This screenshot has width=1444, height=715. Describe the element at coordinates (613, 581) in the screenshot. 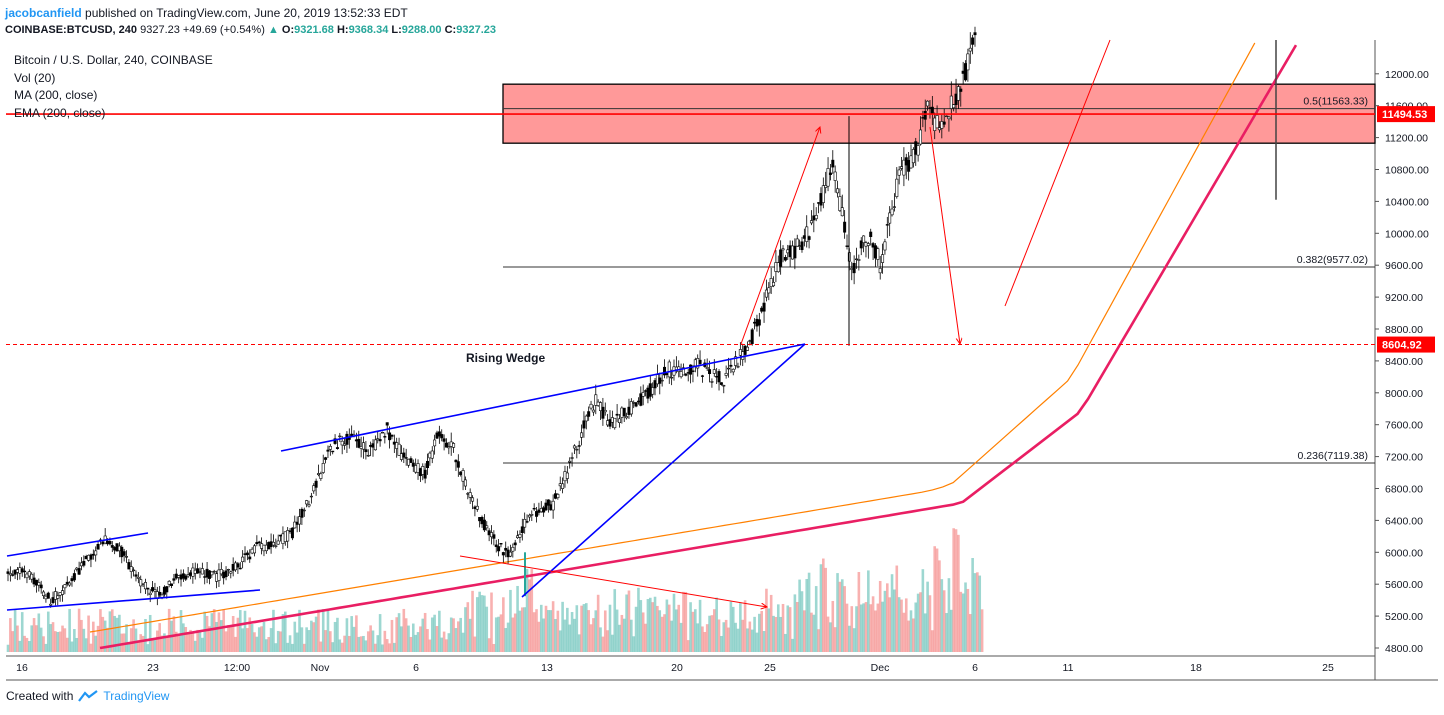

I see `annotation-arrow` at that location.